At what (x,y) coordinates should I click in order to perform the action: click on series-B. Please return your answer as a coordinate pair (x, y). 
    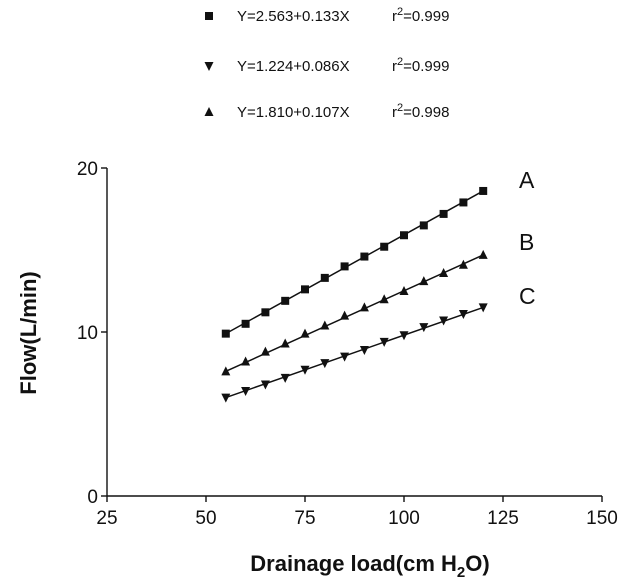
    Looking at the image, I should click on (354, 312).